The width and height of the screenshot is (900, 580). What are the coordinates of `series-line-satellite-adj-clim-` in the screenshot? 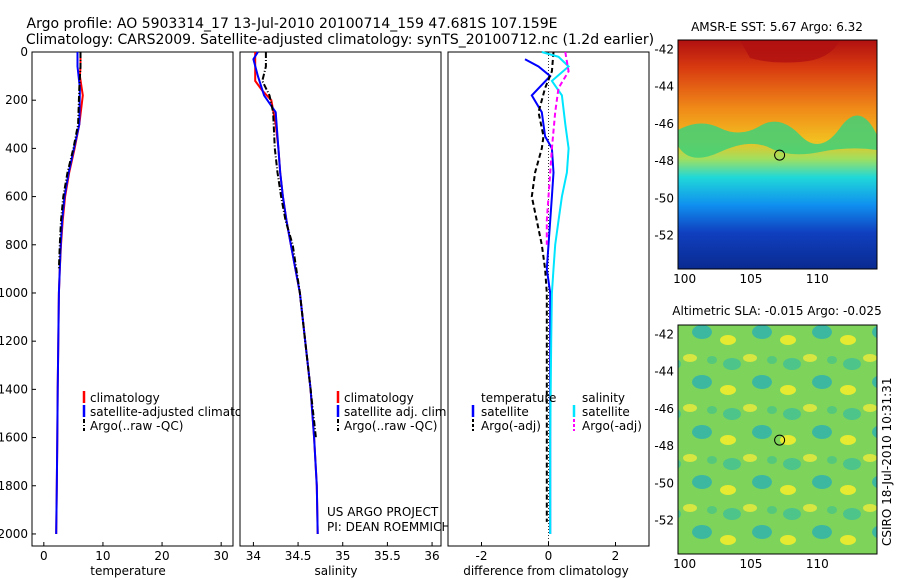 It's located at (285, 293).